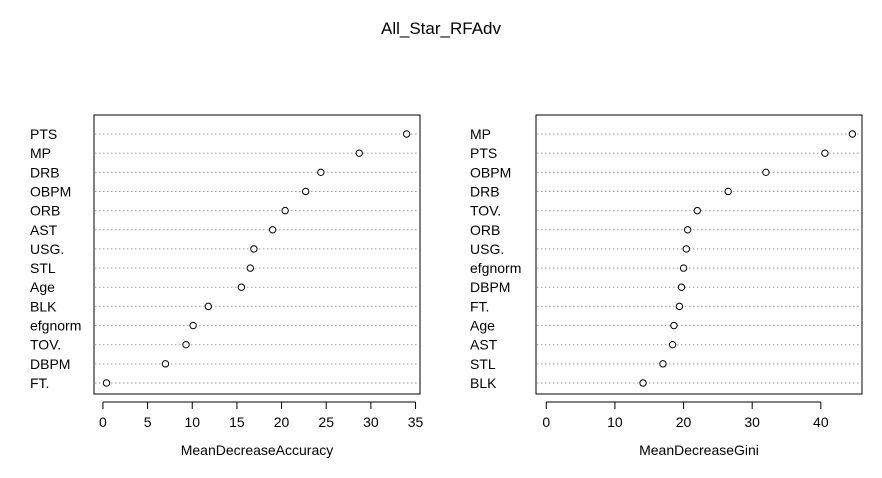 This screenshot has height=478, width=882. I want to click on x-tick-label: 25, so click(326, 422).